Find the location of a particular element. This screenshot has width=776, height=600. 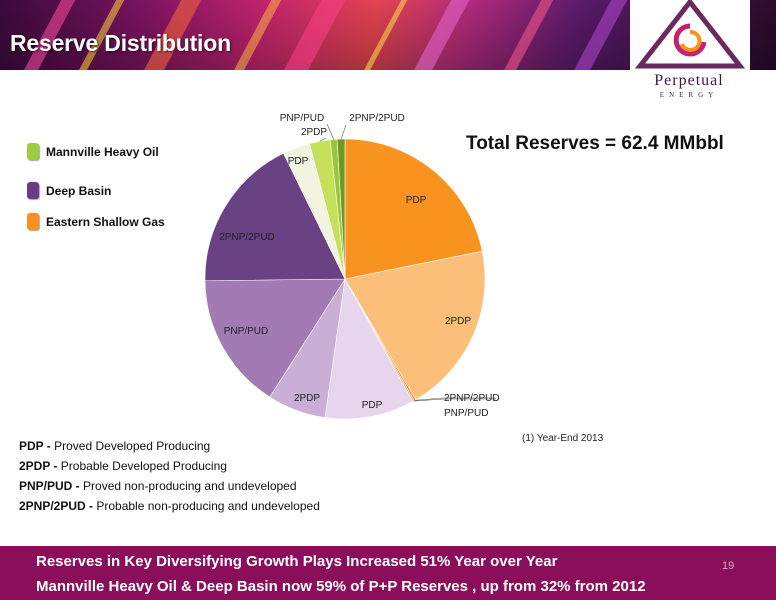

definition-term: 2PDP - is located at coordinates (38, 466).